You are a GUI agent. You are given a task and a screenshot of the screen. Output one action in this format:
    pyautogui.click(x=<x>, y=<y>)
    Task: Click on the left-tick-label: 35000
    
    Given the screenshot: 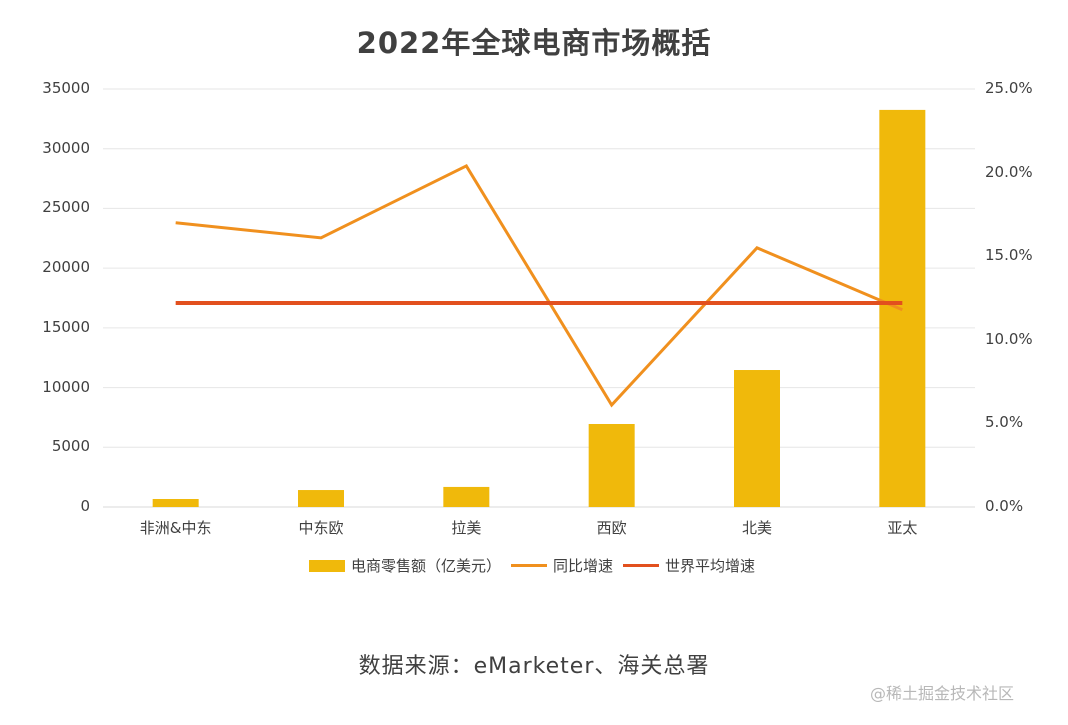 What is the action you would take?
    pyautogui.click(x=66, y=88)
    